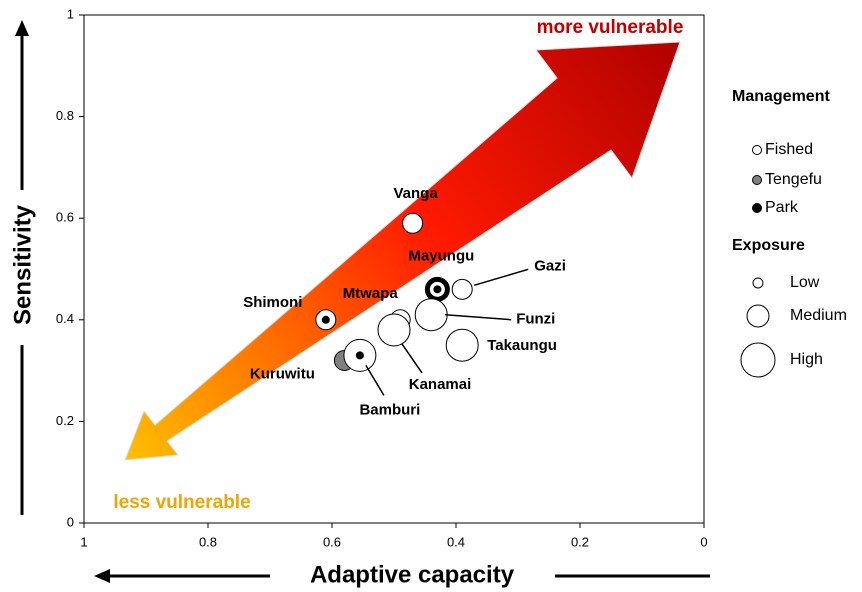 This screenshot has height=592, width=862. I want to click on x-tick-label: 0.2, so click(580, 541).